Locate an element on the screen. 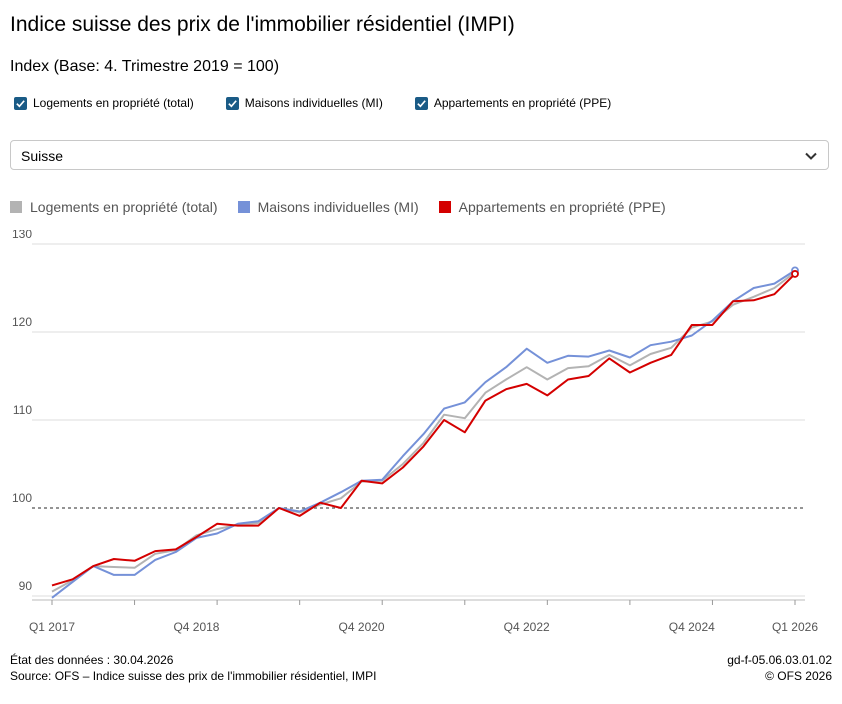 This screenshot has width=842, height=704. end-point-marker is located at coordinates (795, 274).